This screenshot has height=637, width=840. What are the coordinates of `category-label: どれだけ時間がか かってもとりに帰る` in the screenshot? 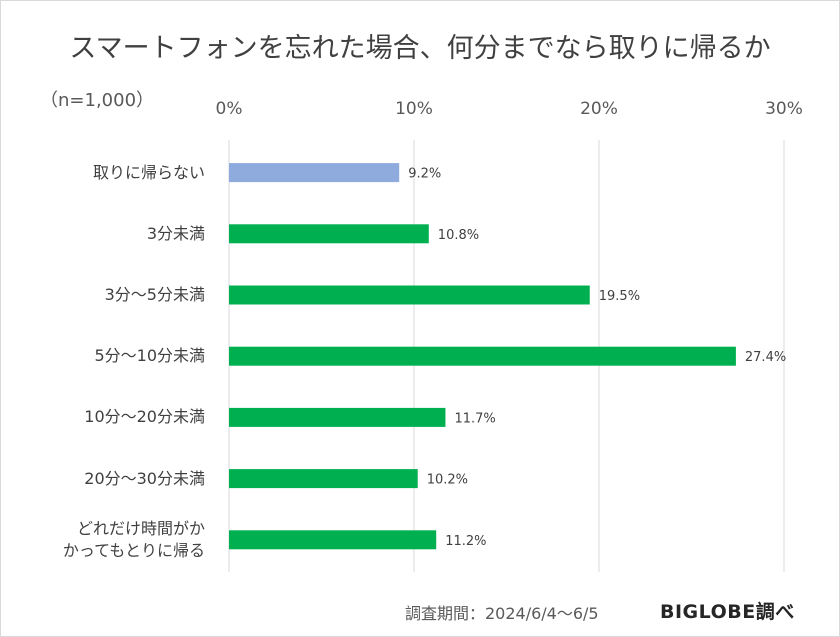 It's located at (134, 540).